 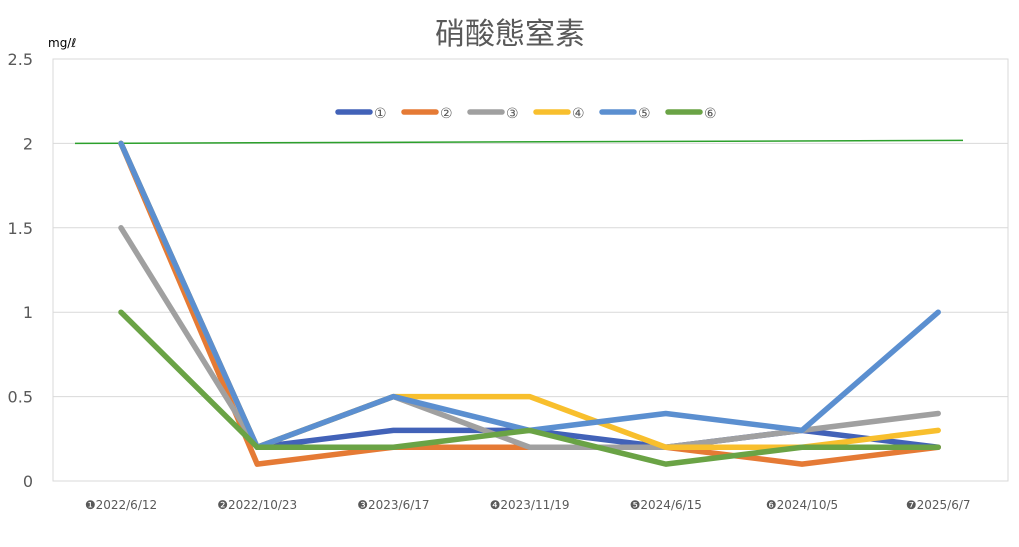 I want to click on chart-title: 硝酸態窒素, so click(x=510, y=34).